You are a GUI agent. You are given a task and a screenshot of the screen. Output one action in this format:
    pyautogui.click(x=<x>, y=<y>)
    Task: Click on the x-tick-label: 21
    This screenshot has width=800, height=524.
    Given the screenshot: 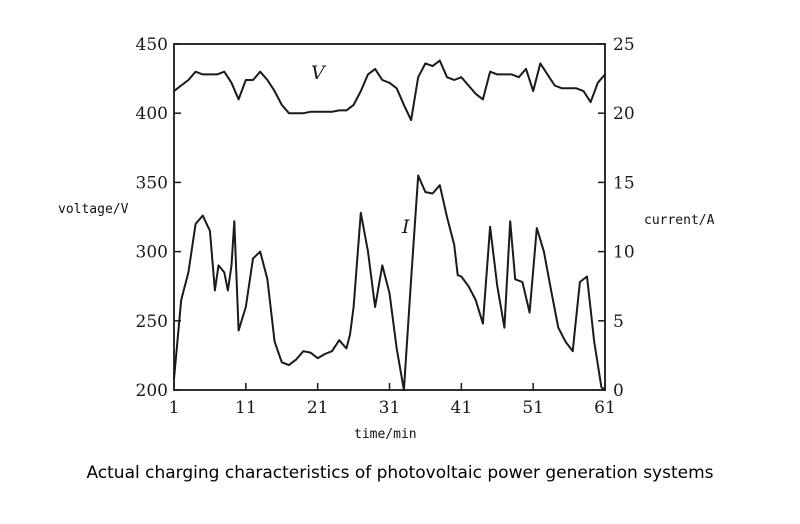 What is the action you would take?
    pyautogui.click(x=318, y=408)
    